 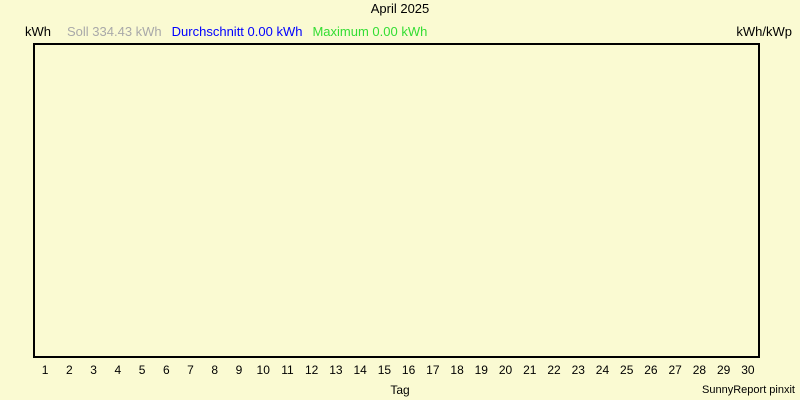 What do you see at coordinates (481, 370) in the screenshot?
I see `x-axis-tick-label: 19` at bounding box center [481, 370].